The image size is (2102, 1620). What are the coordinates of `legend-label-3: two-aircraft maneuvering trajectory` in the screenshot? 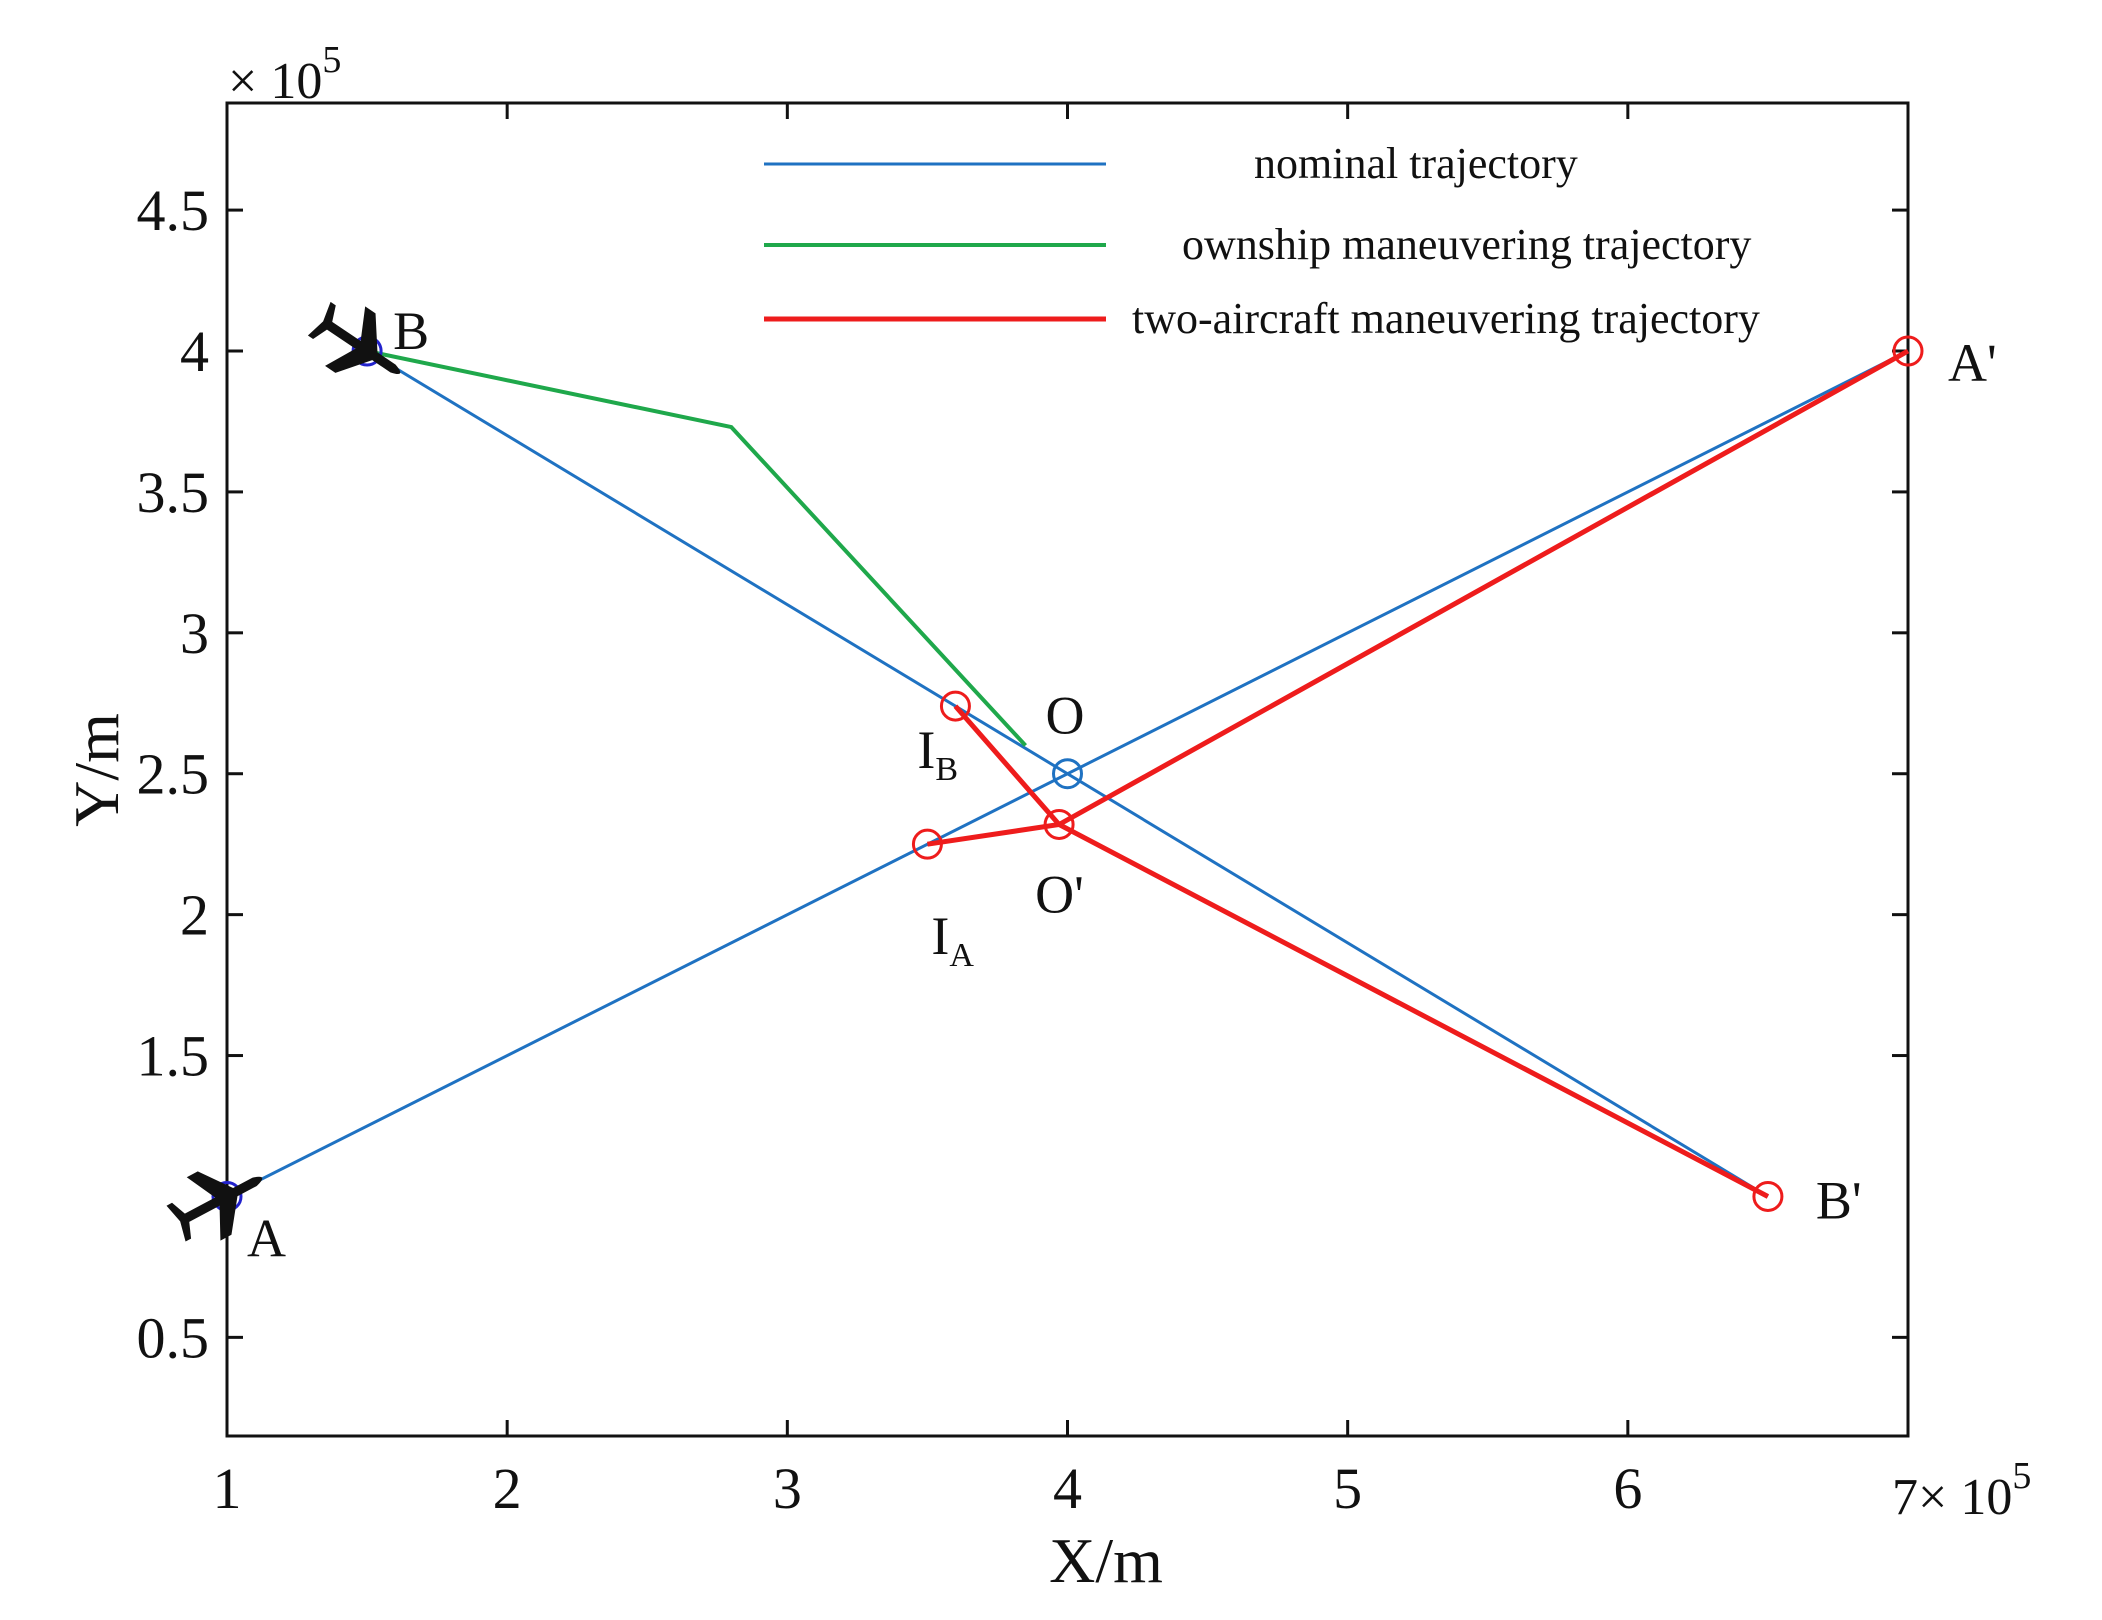 It's located at (1446, 318).